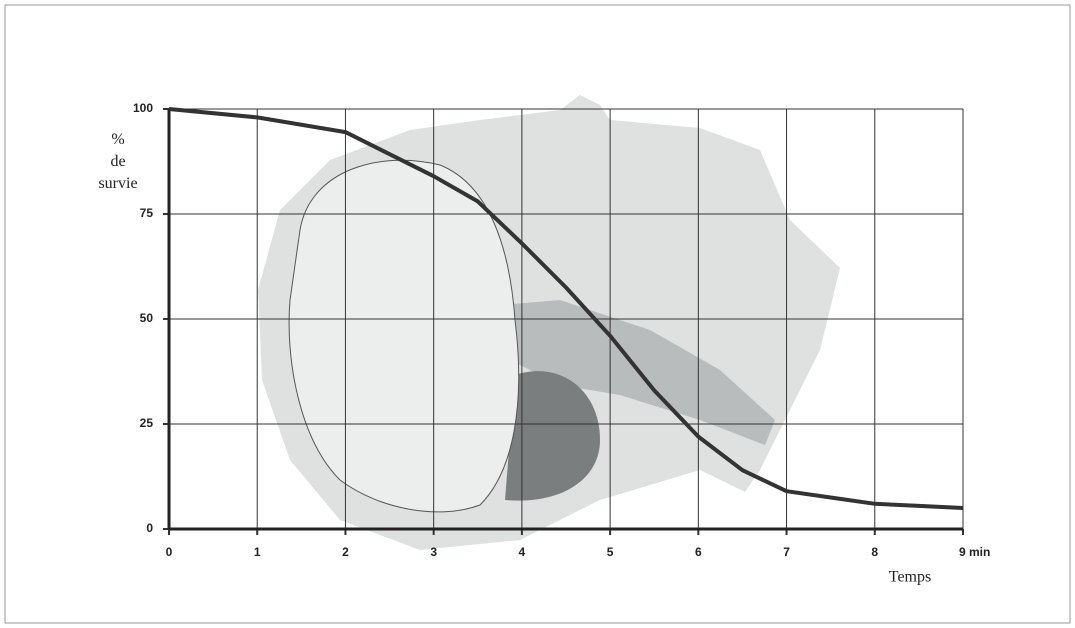 This screenshot has width=1075, height=628. I want to click on y-axis-label-line: %, so click(117, 139).